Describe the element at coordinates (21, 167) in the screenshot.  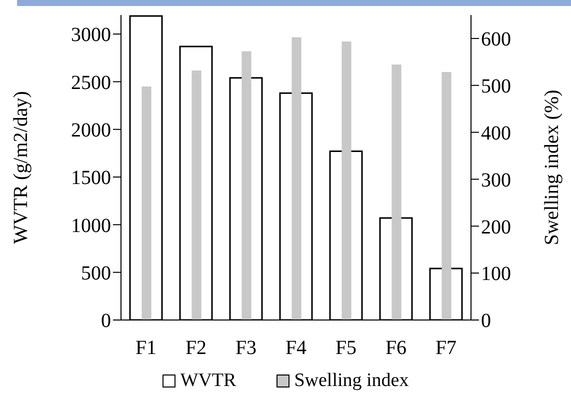
I see `y-axis-title: WVTR (g/m2/day)` at that location.